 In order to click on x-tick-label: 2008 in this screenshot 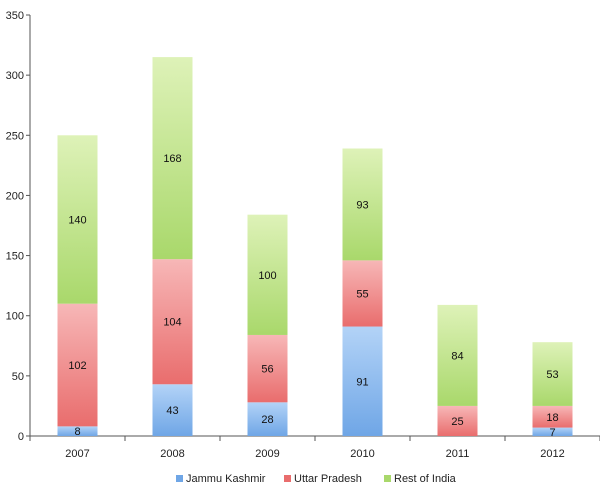, I will do `click(172, 454)`.